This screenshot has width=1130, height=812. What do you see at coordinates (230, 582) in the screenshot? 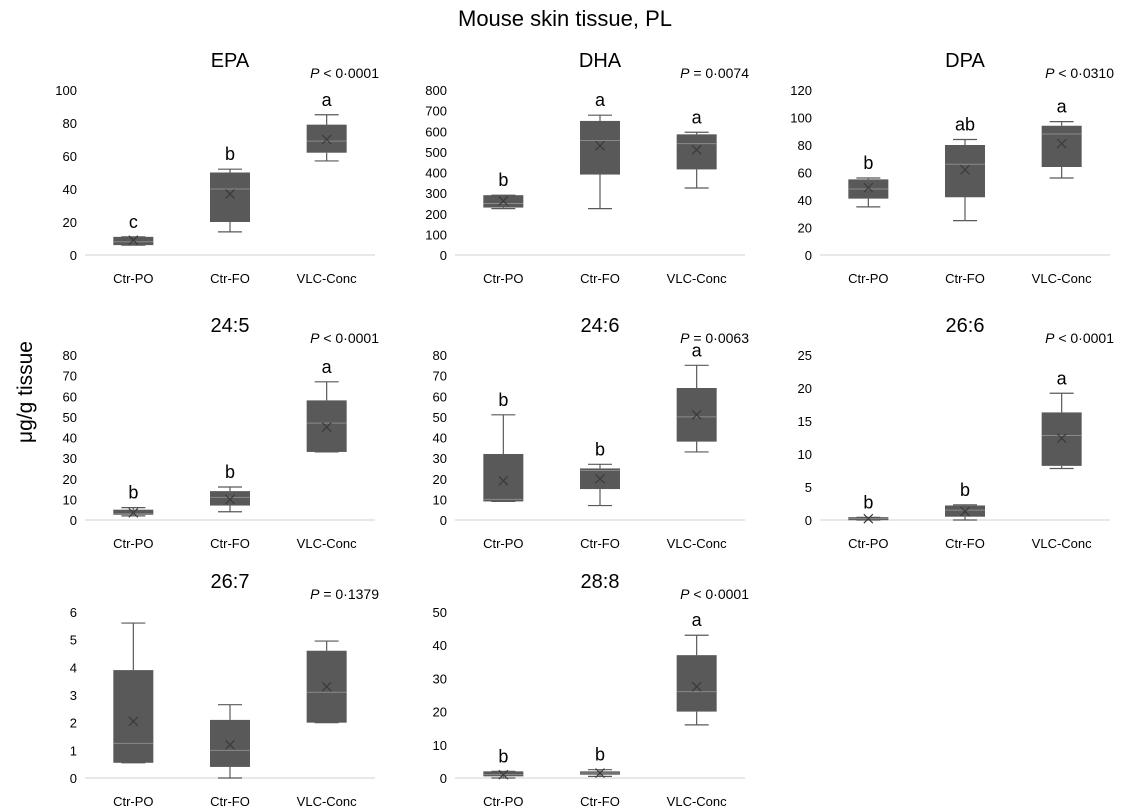
I see `chart-6-title: 26:7` at bounding box center [230, 582].